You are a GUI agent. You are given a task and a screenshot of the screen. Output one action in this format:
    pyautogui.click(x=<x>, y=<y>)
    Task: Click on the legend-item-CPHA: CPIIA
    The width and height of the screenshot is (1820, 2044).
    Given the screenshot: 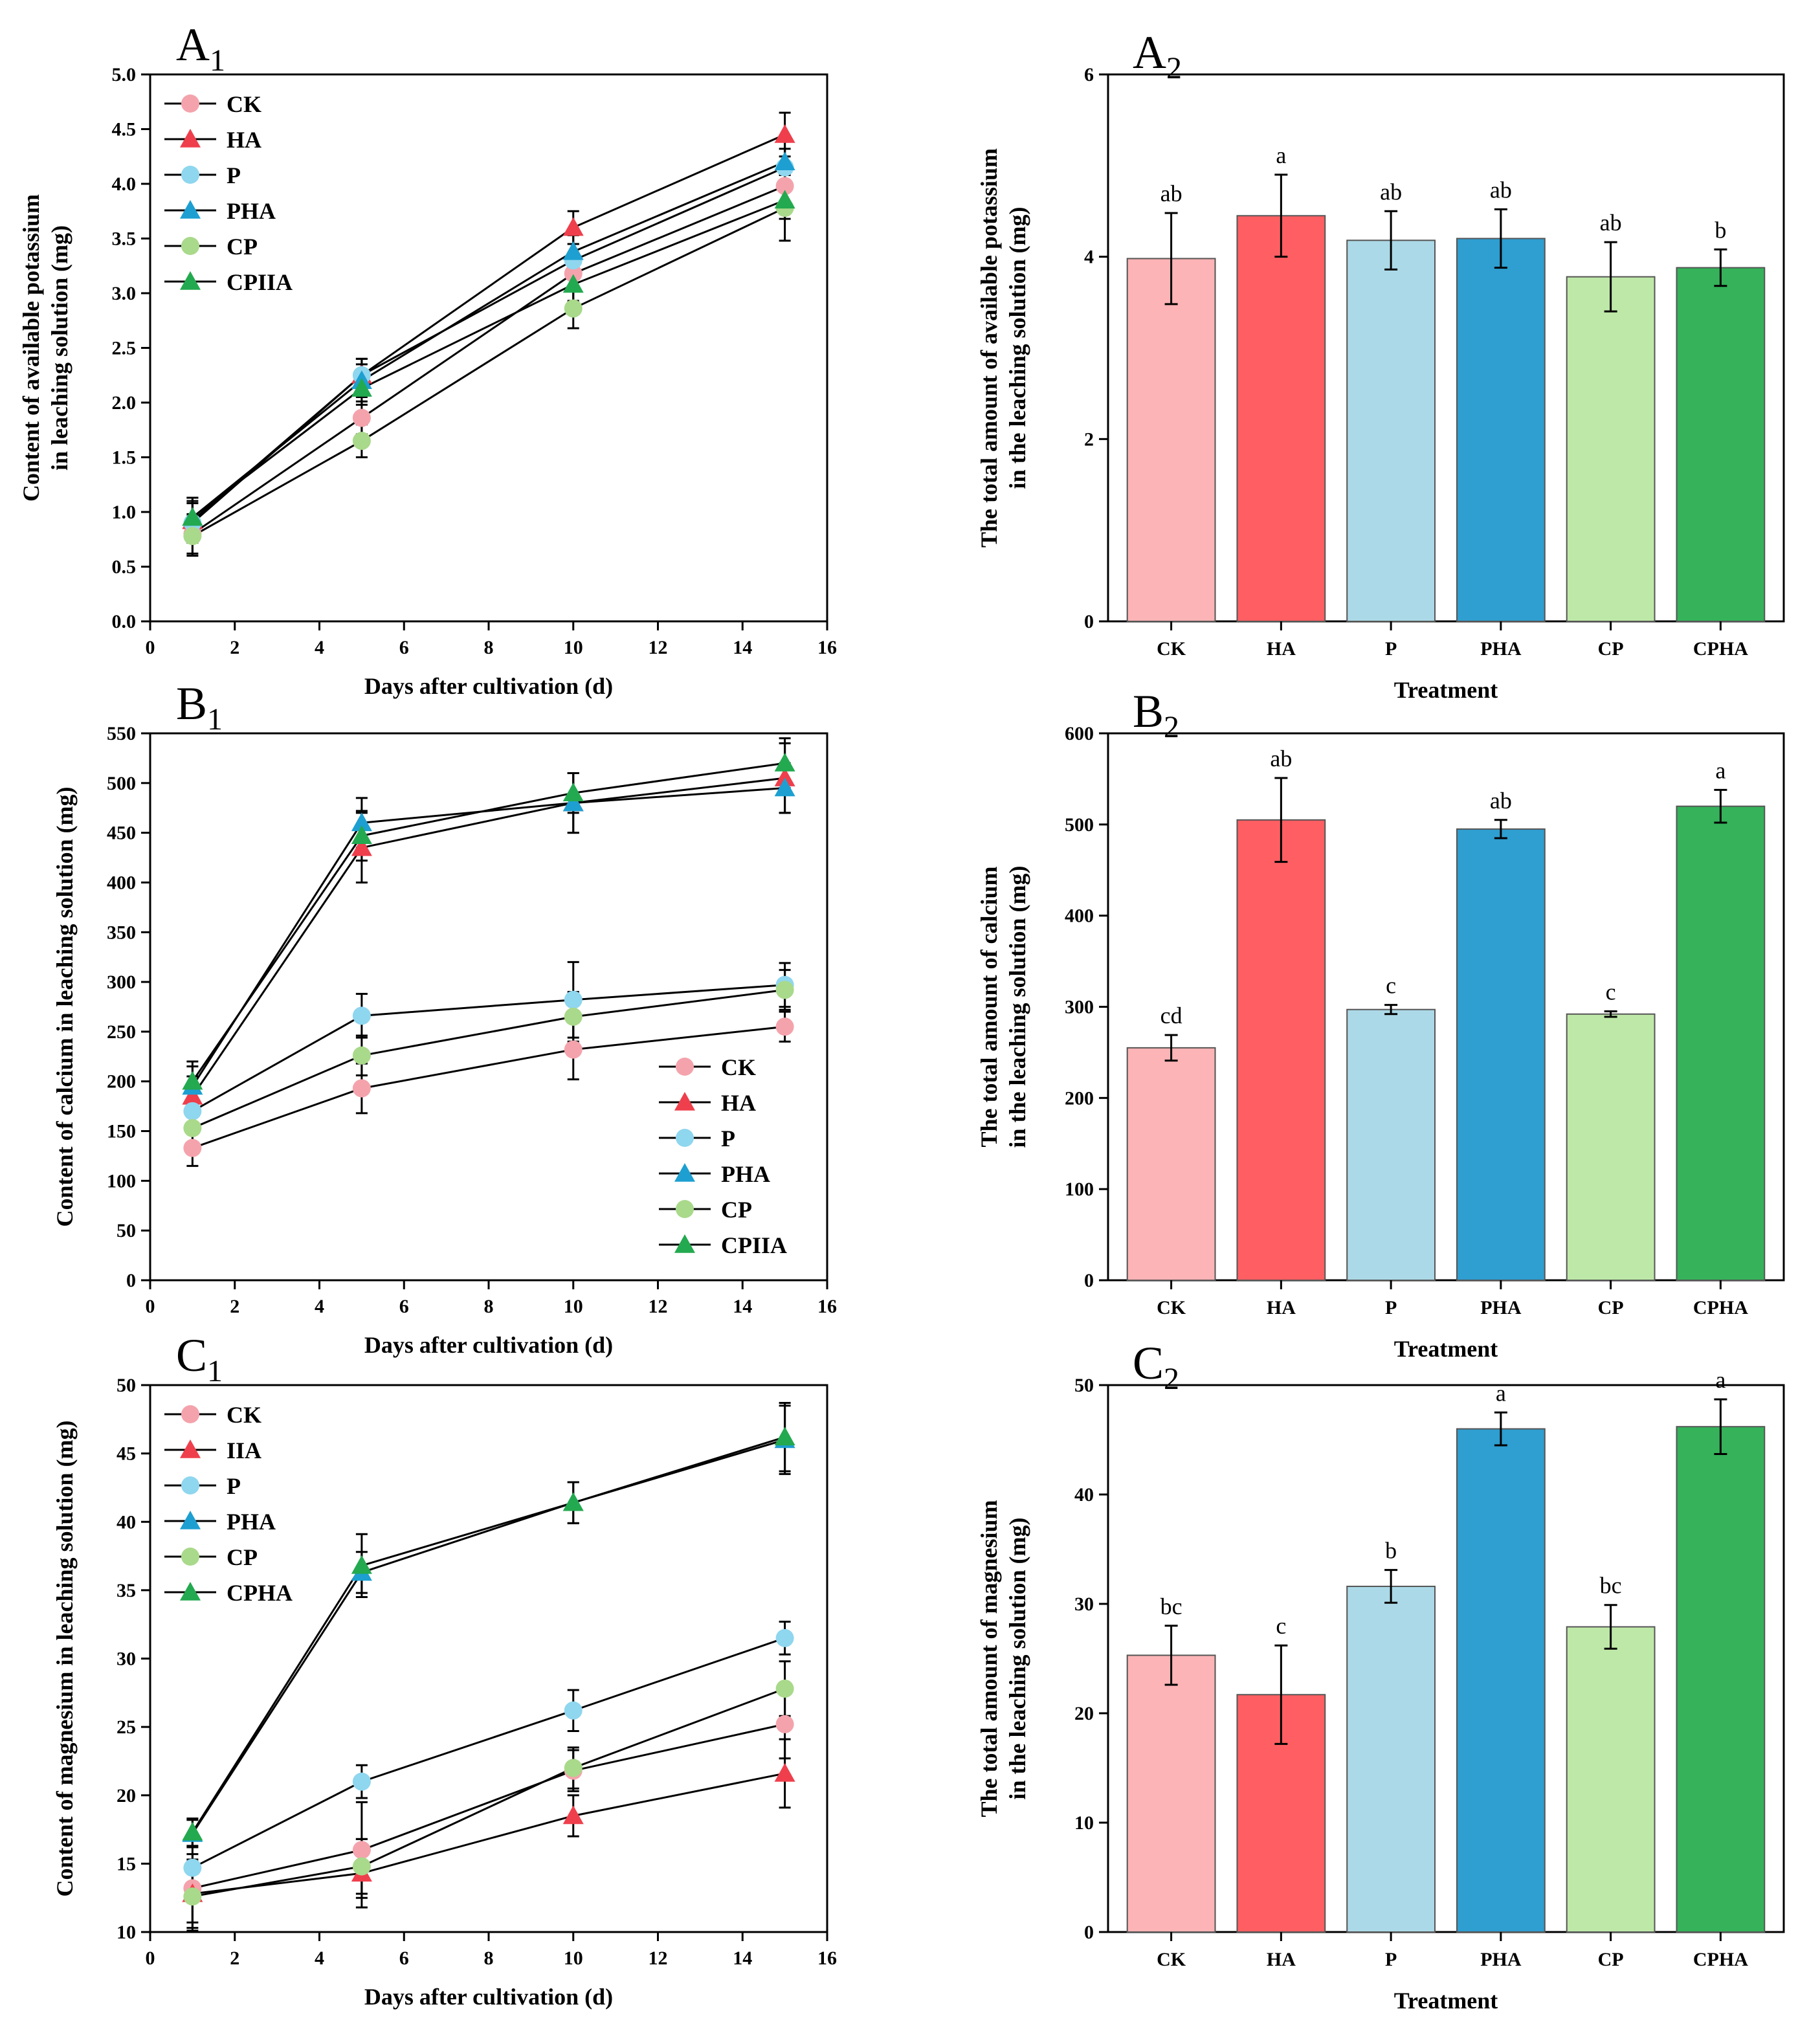 What is the action you would take?
    pyautogui.click(x=723, y=1245)
    